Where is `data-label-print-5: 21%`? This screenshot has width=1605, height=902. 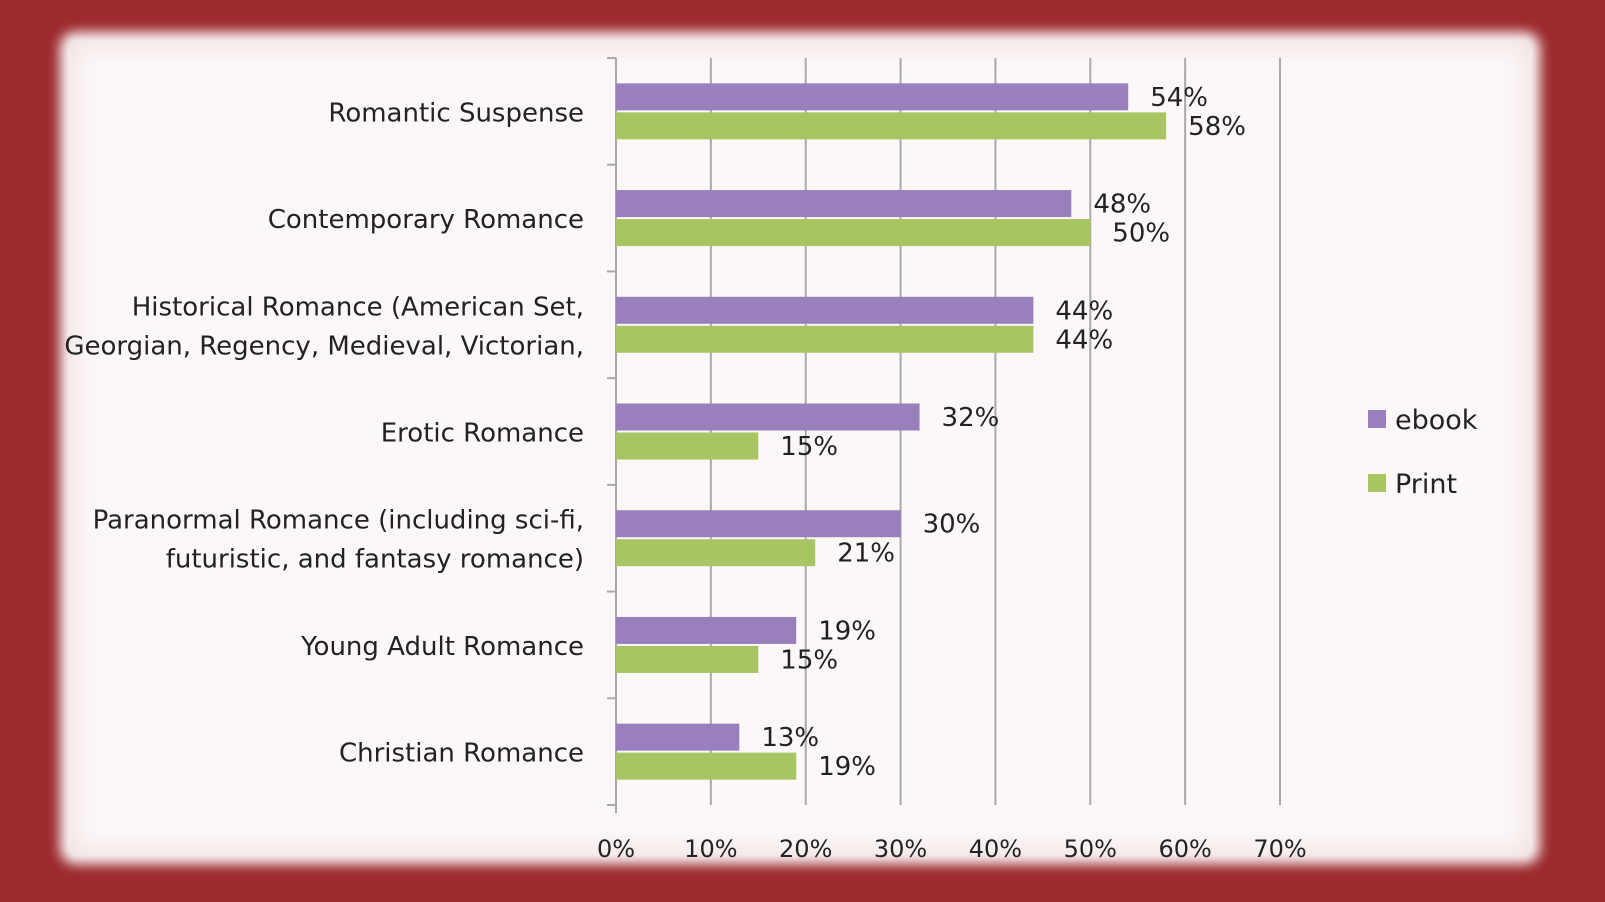 data-label-print-5: 21% is located at coordinates (866, 554).